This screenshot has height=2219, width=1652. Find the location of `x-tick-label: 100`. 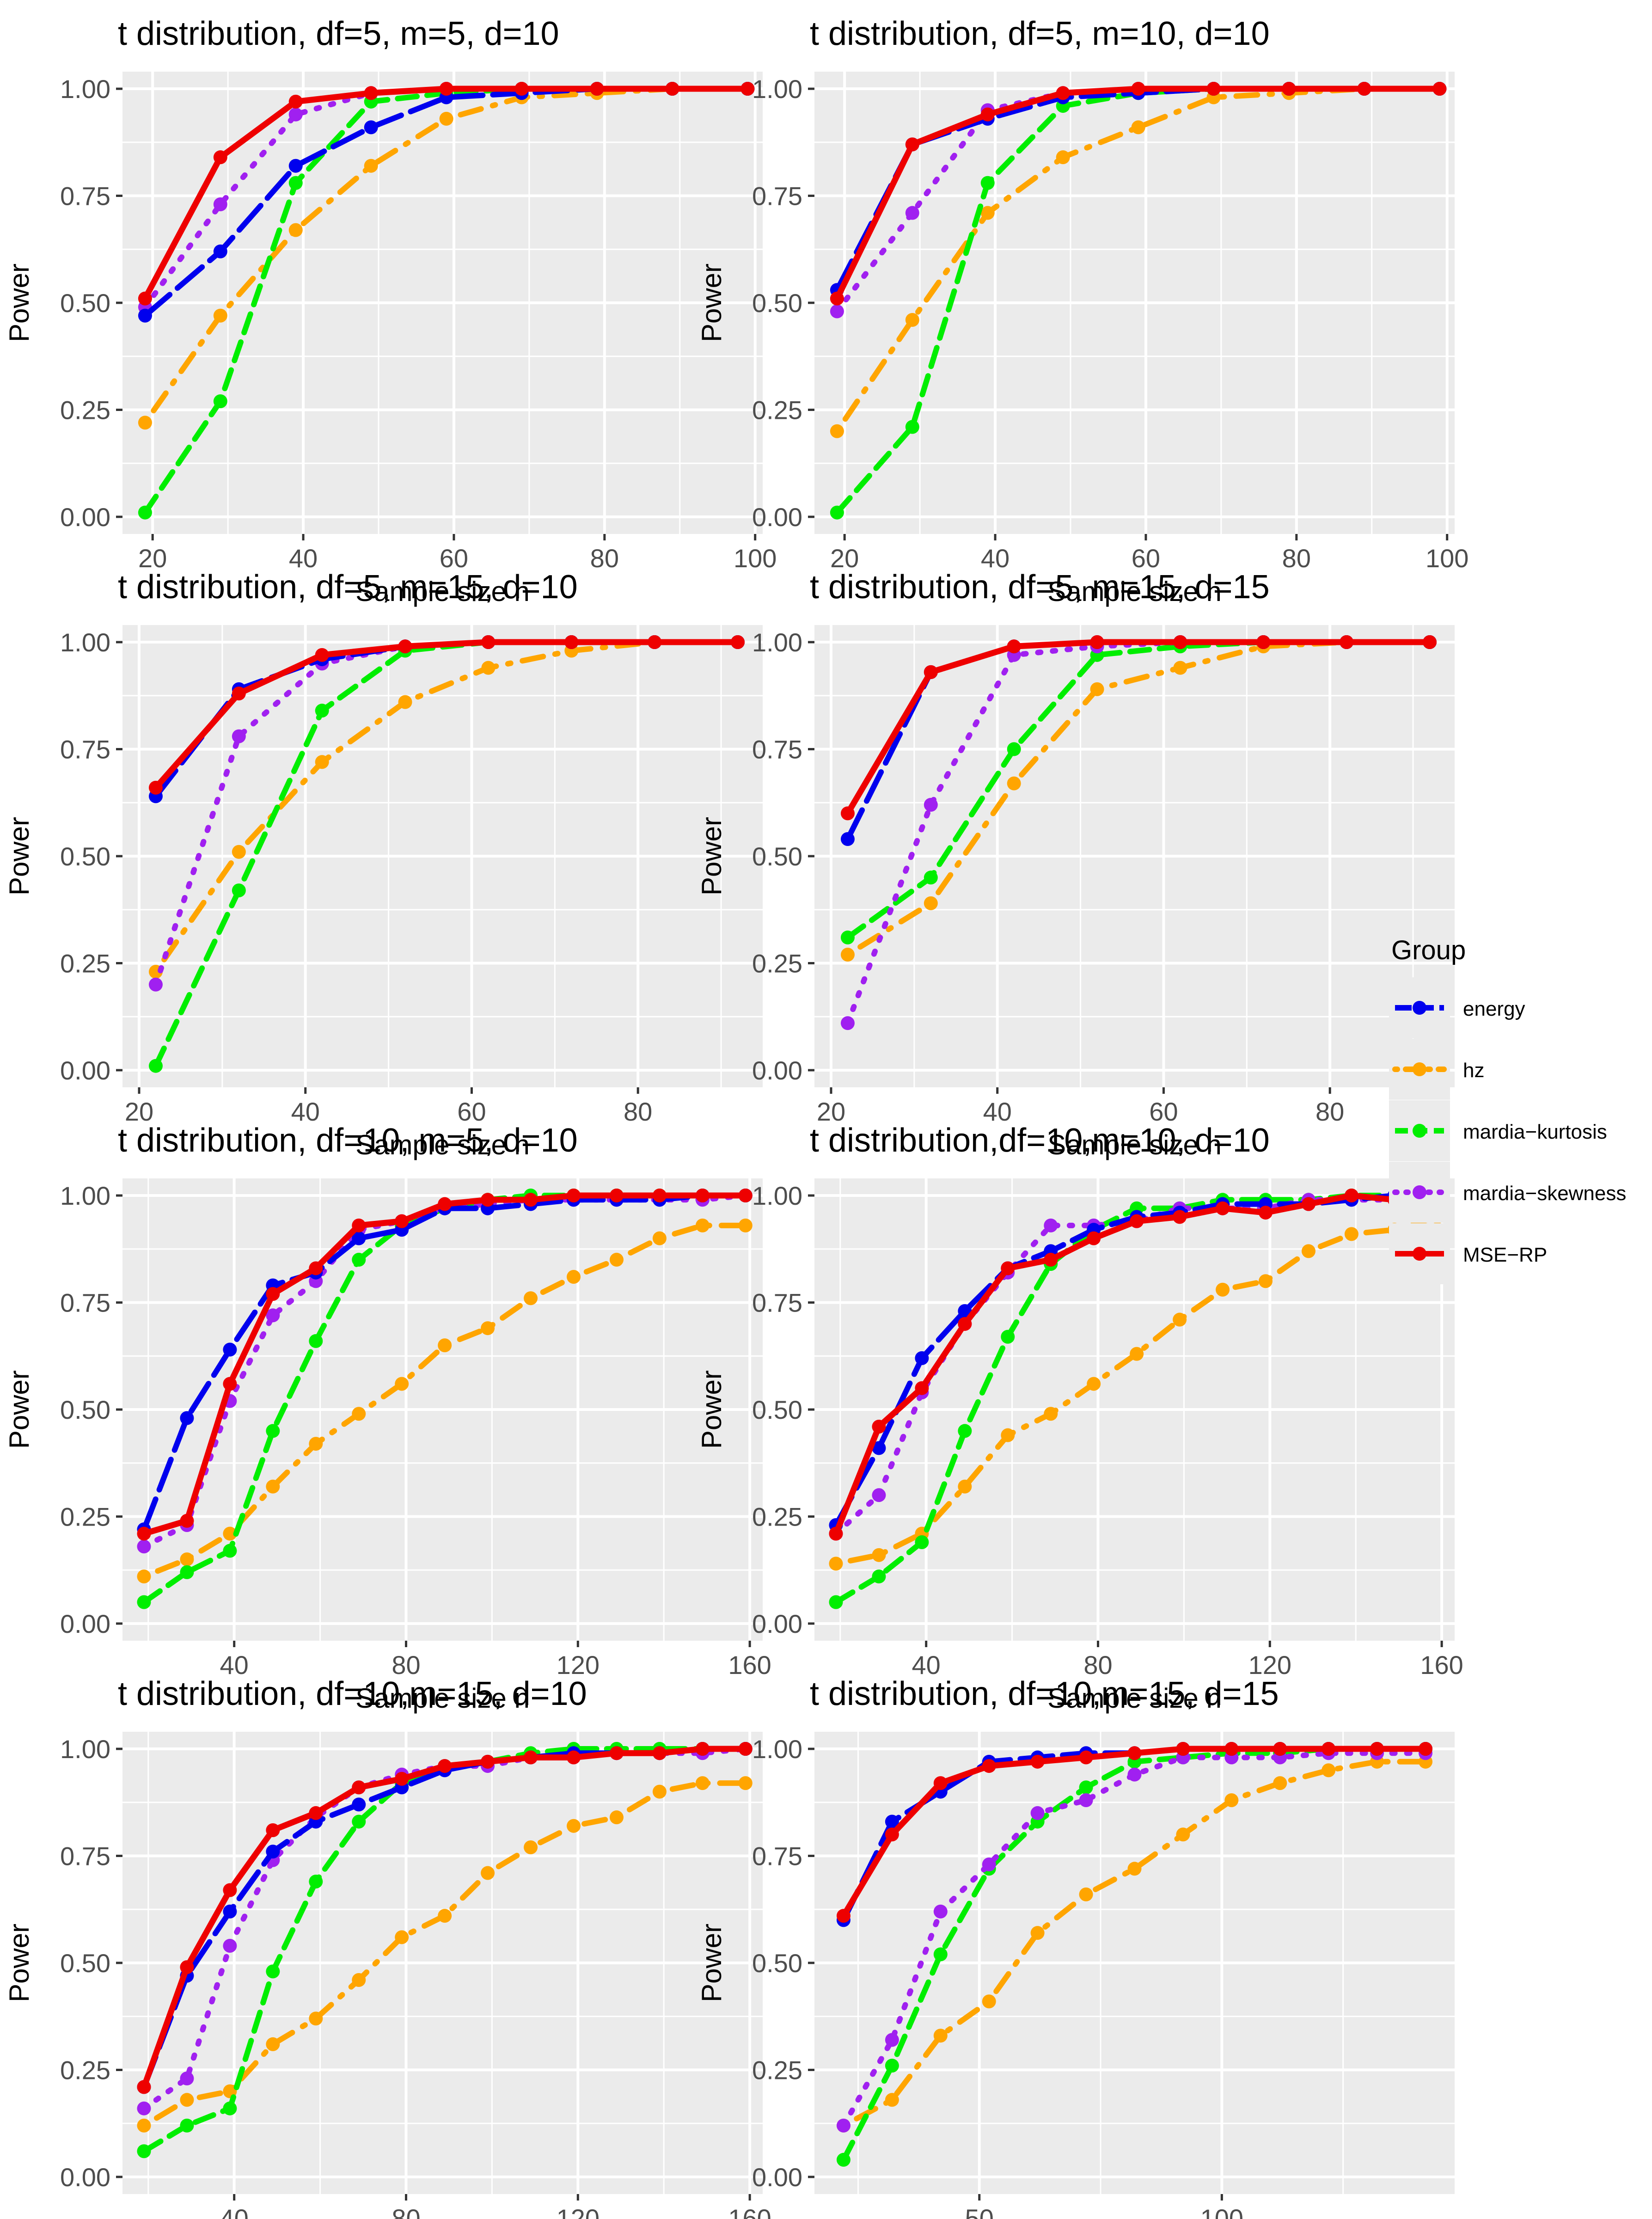

x-tick-label: 100 is located at coordinates (755, 558).